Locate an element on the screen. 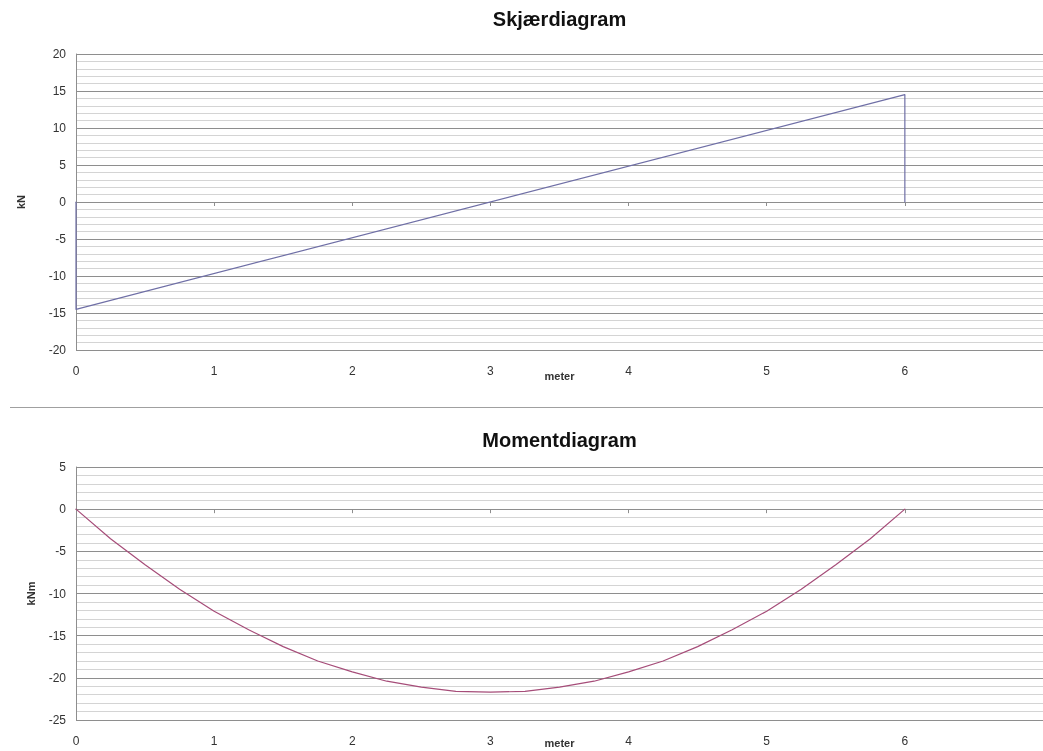  y-axis-title: kNm is located at coordinates (30, 593).